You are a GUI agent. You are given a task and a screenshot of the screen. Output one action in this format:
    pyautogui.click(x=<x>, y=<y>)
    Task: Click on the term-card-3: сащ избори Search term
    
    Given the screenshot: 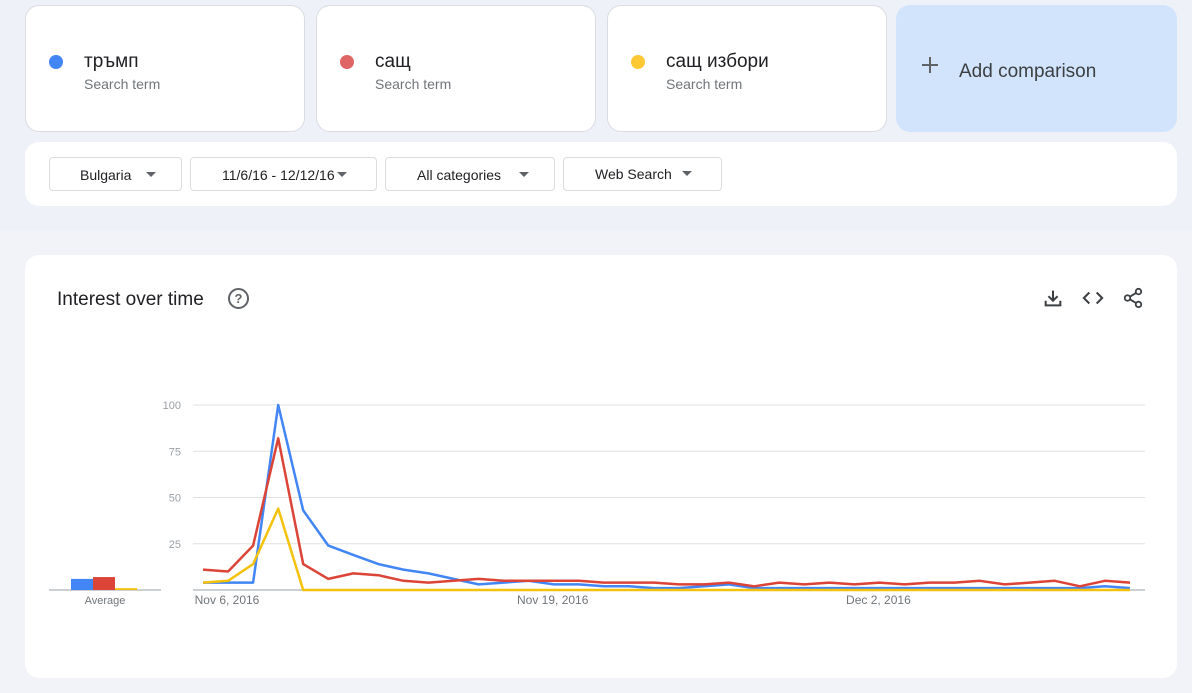 What is the action you would take?
    pyautogui.click(x=747, y=68)
    